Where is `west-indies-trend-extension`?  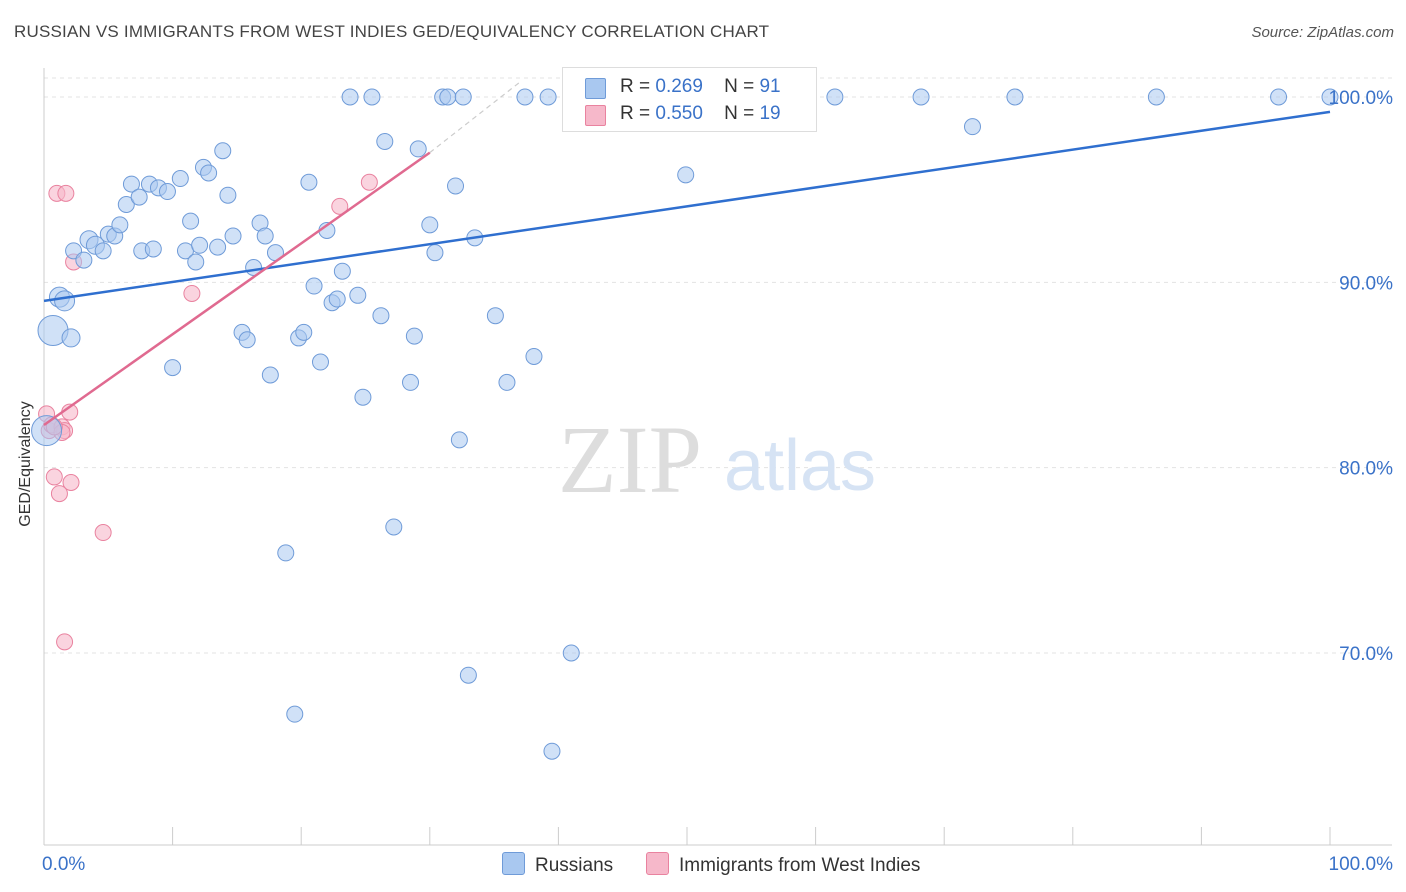
west-indies-trend-extension is located at coordinates (475, 117).